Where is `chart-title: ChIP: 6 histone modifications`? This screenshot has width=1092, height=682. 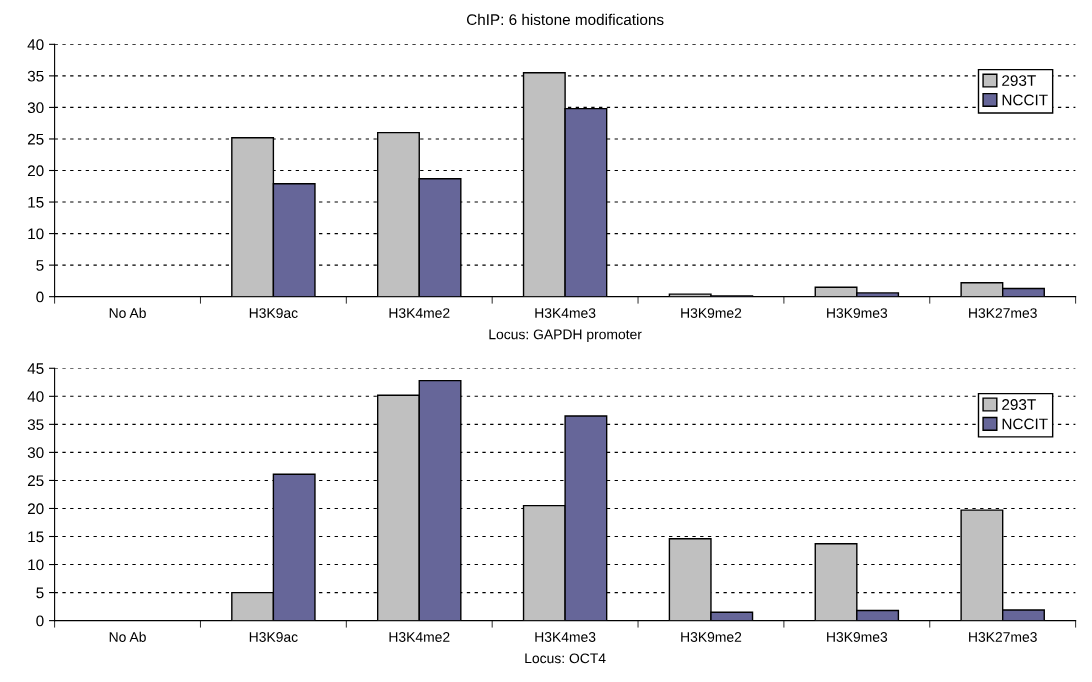
chart-title: ChIP: 6 histone modifications is located at coordinates (565, 19).